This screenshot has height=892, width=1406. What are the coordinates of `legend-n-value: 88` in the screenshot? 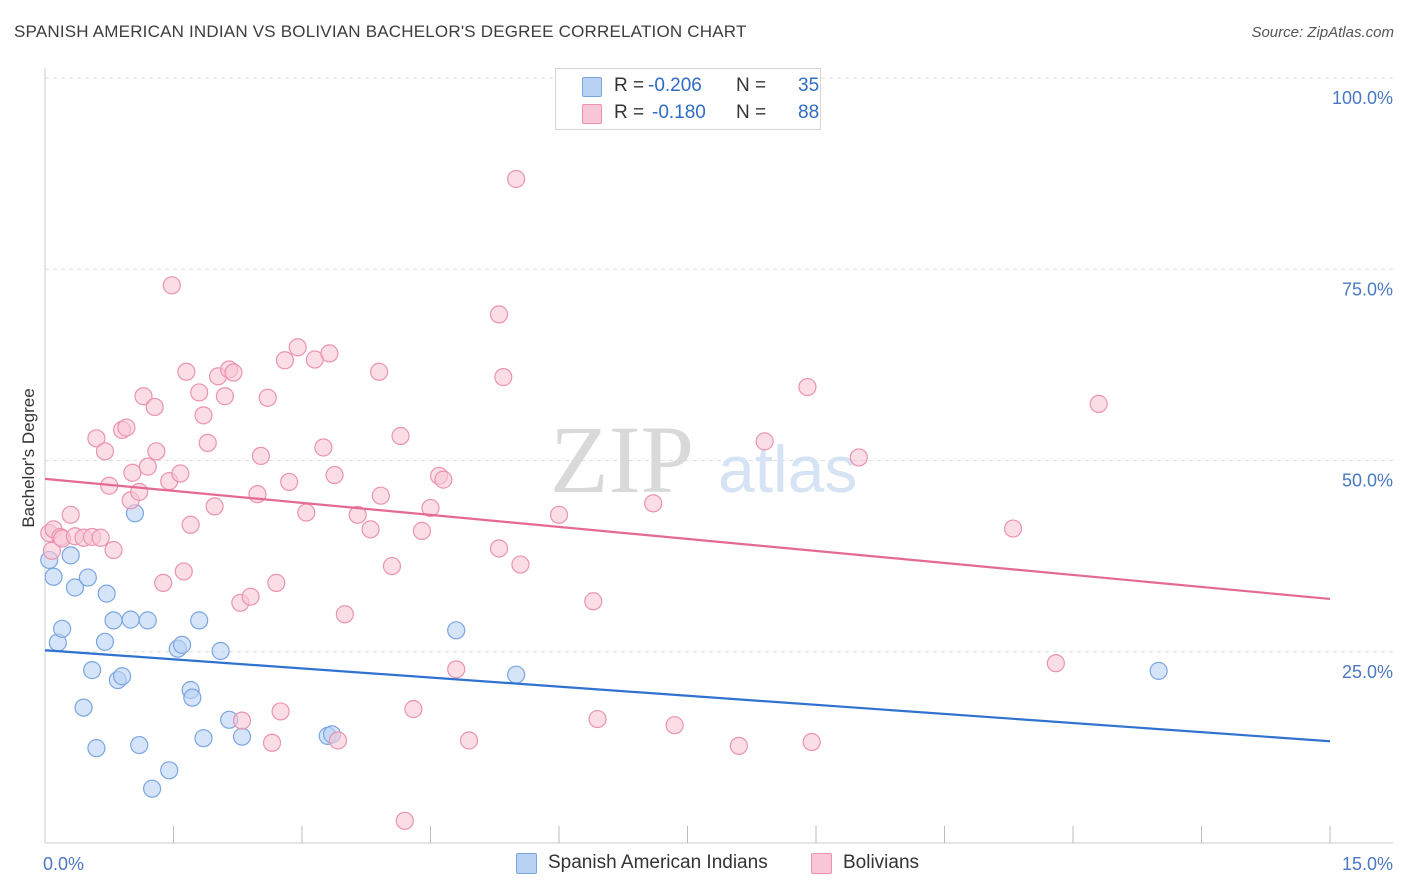 It's located at (809, 112).